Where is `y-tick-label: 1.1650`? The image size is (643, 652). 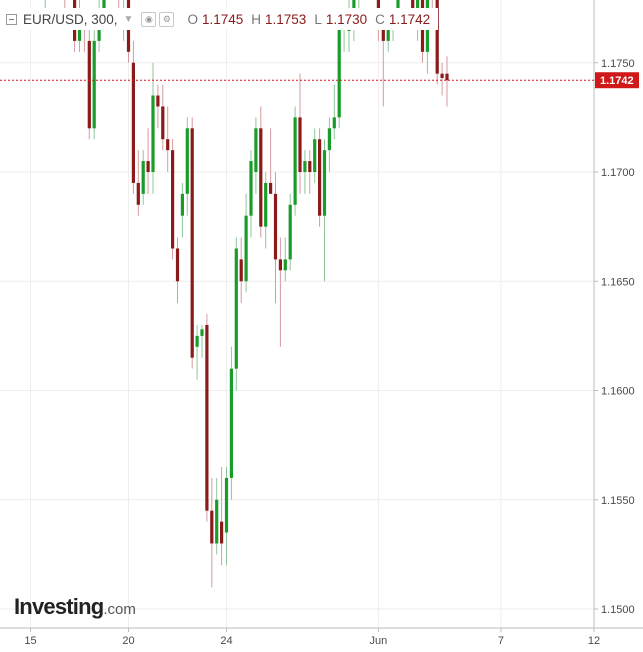
y-tick-label: 1.1650 is located at coordinates (618, 282).